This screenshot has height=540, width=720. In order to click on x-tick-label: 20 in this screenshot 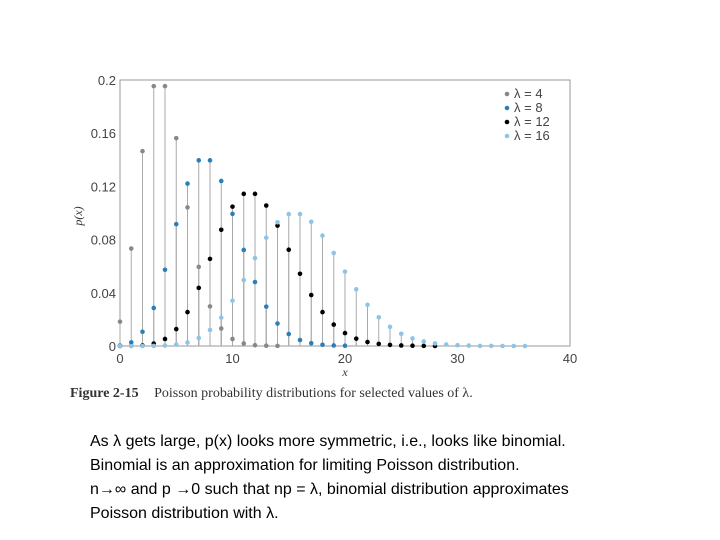, I will do `click(345, 358)`.